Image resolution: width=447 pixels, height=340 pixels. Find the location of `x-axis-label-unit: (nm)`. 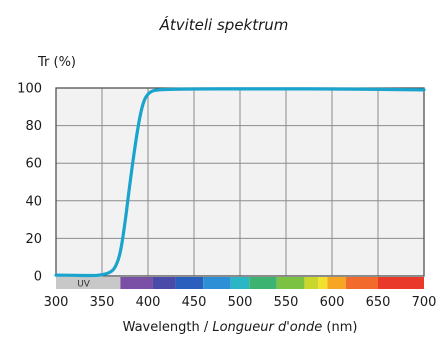

x-axis-label-unit: (nm) is located at coordinates (339, 327).